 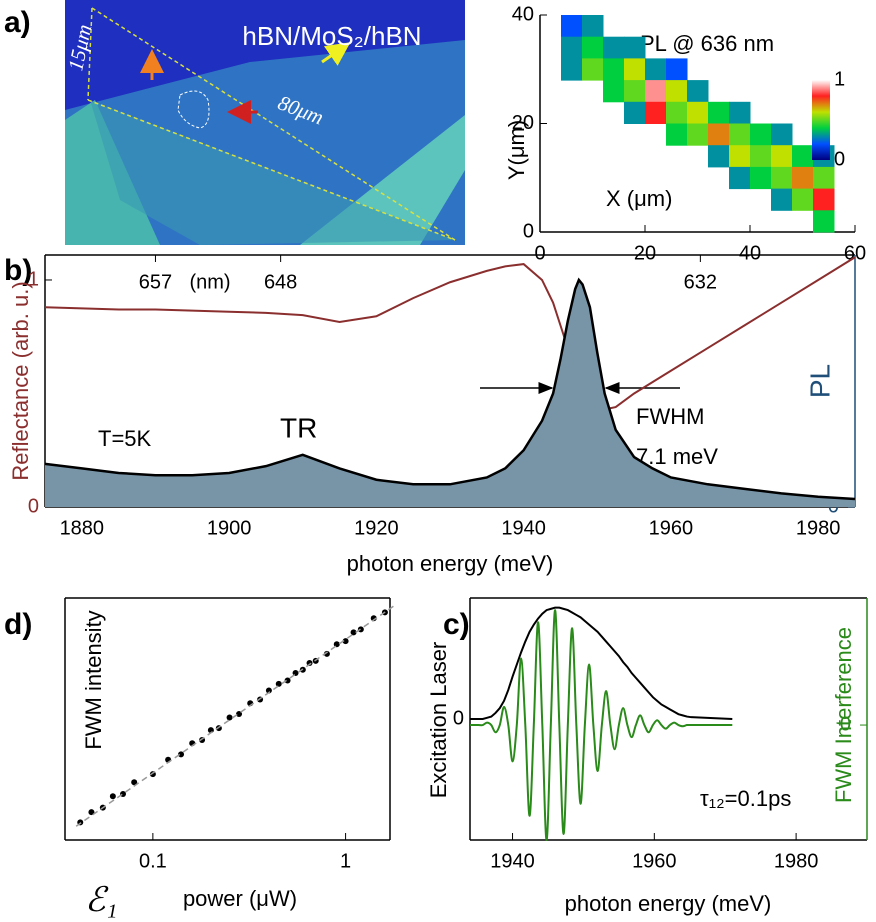 What do you see at coordinates (209, 282) in the screenshot?
I see `x2-axis-label: (nm)` at bounding box center [209, 282].